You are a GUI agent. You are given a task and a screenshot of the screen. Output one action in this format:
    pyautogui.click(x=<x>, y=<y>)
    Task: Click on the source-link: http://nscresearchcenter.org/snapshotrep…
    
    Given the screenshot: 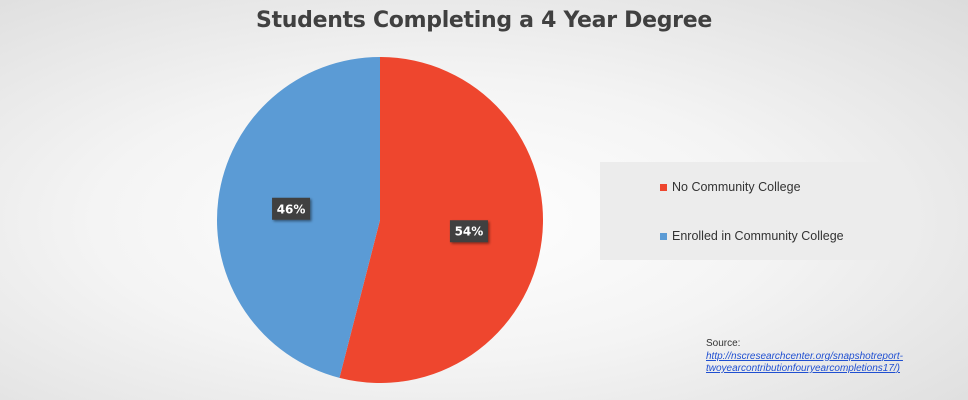 What is the action you would take?
    pyautogui.click(x=831, y=363)
    